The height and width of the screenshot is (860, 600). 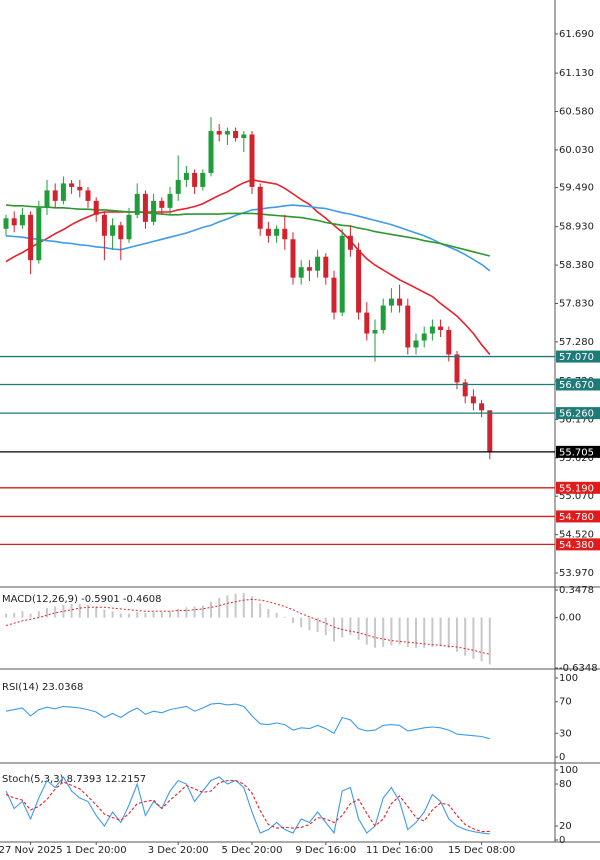 I want to click on price-level-label: 55.705, so click(x=576, y=452).